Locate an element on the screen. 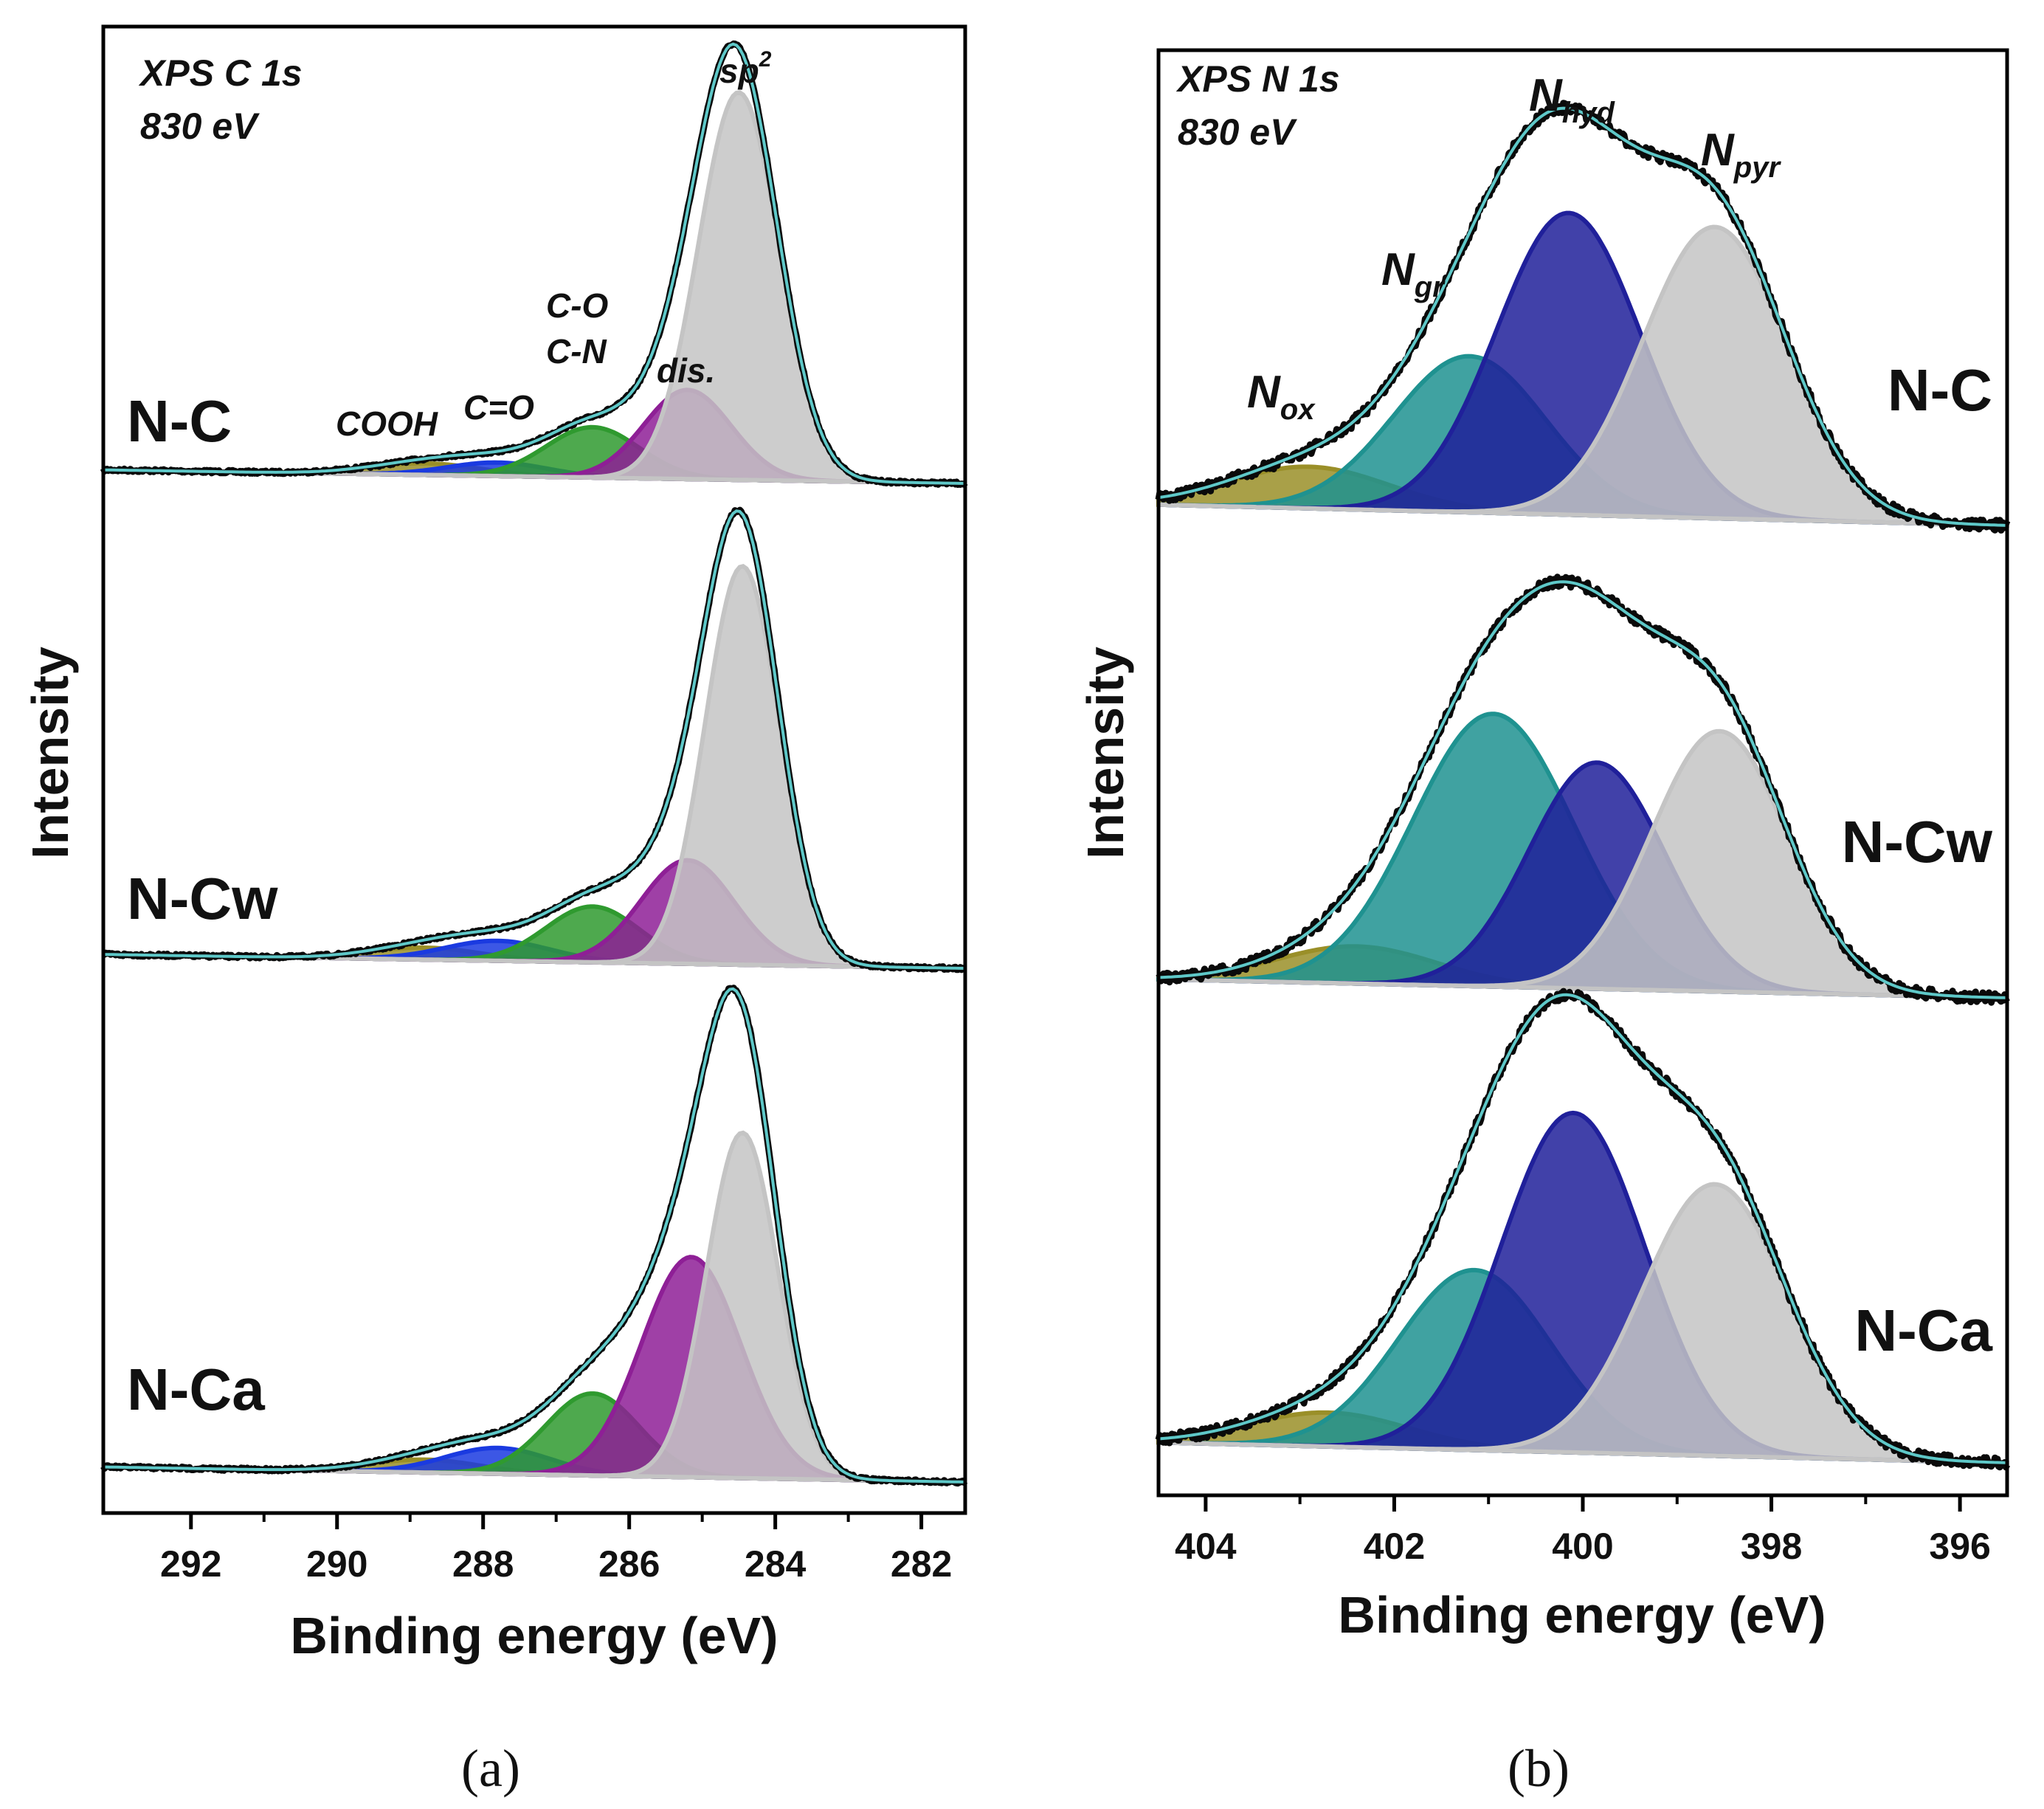 Image resolution: width=2044 pixels, height=1809 pixels. sample-label-a-n-cw: N-Cw is located at coordinates (202, 898).